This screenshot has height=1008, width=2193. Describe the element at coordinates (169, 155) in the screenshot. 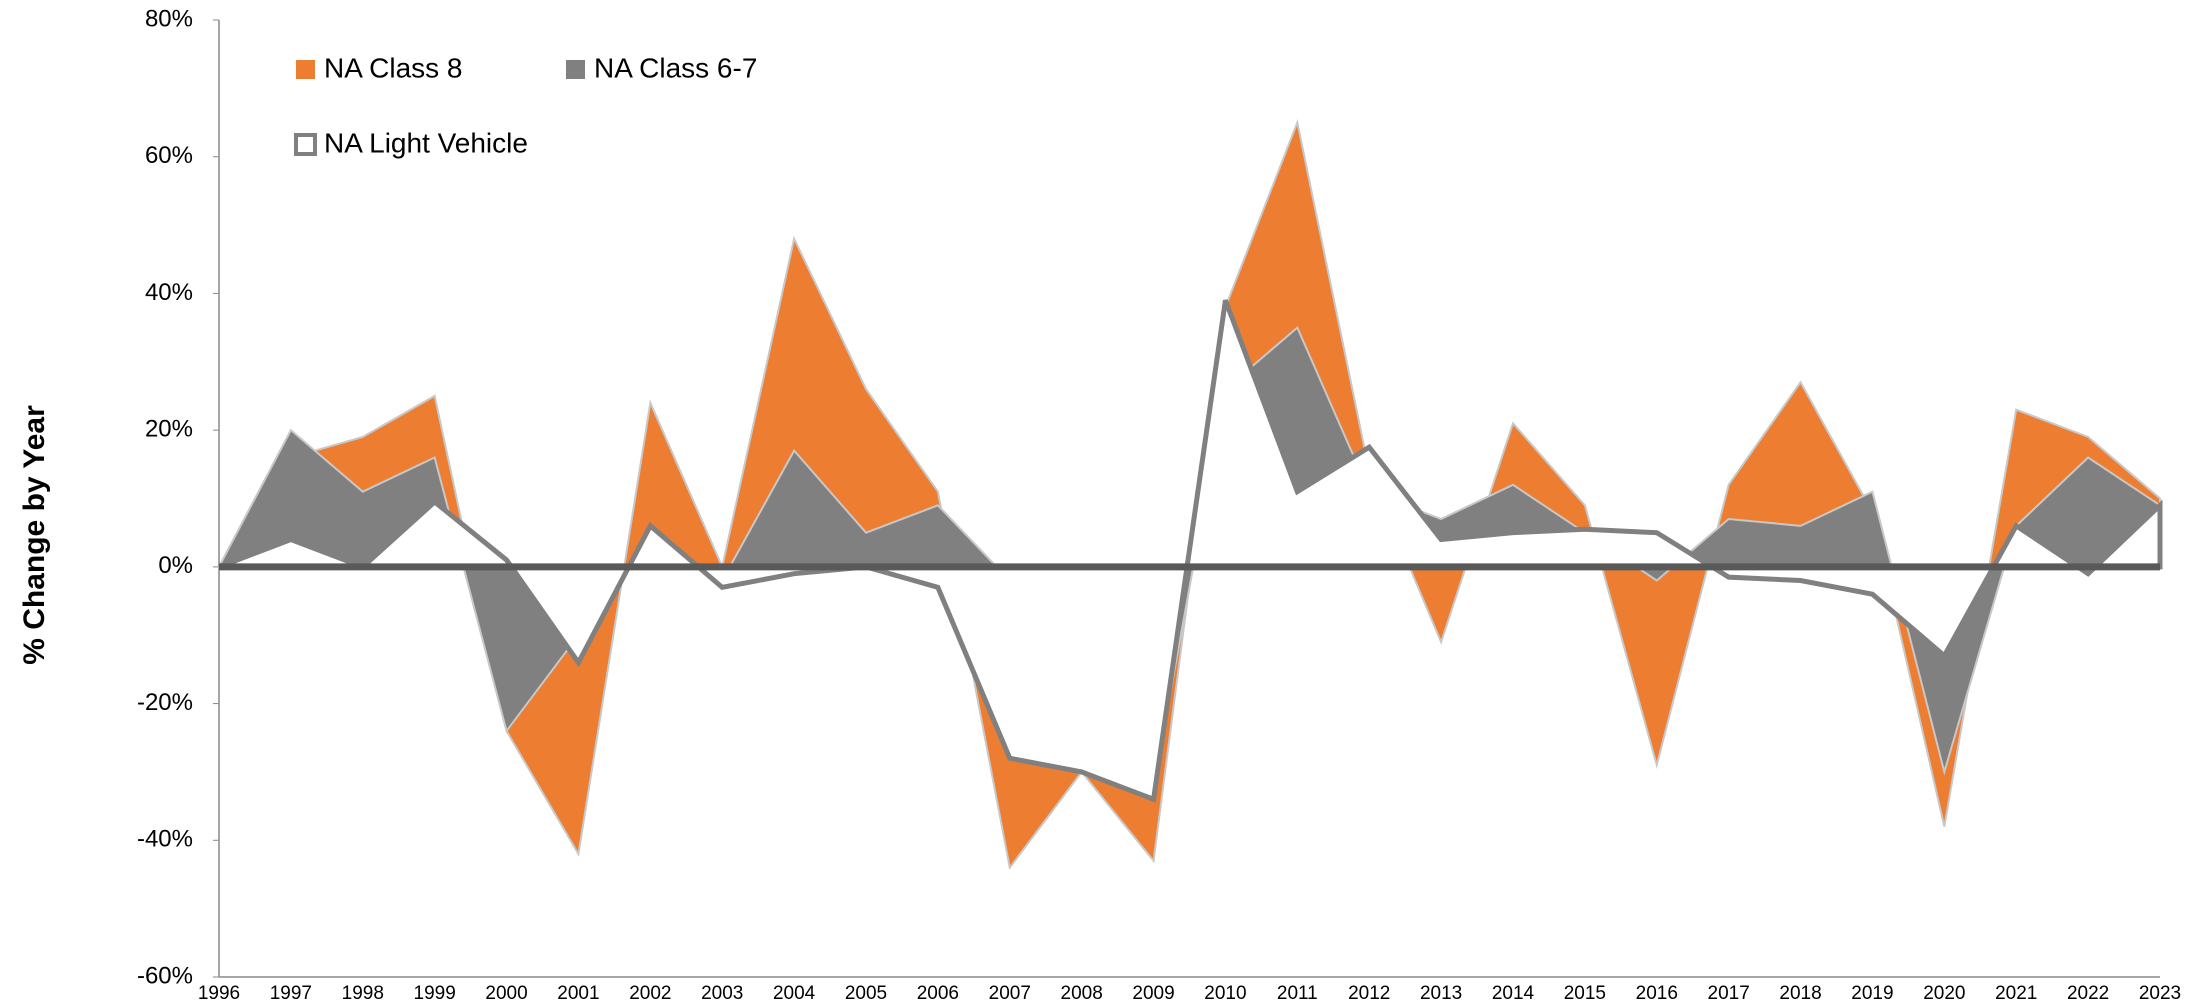

I see `y-tick-label: 60%` at that location.